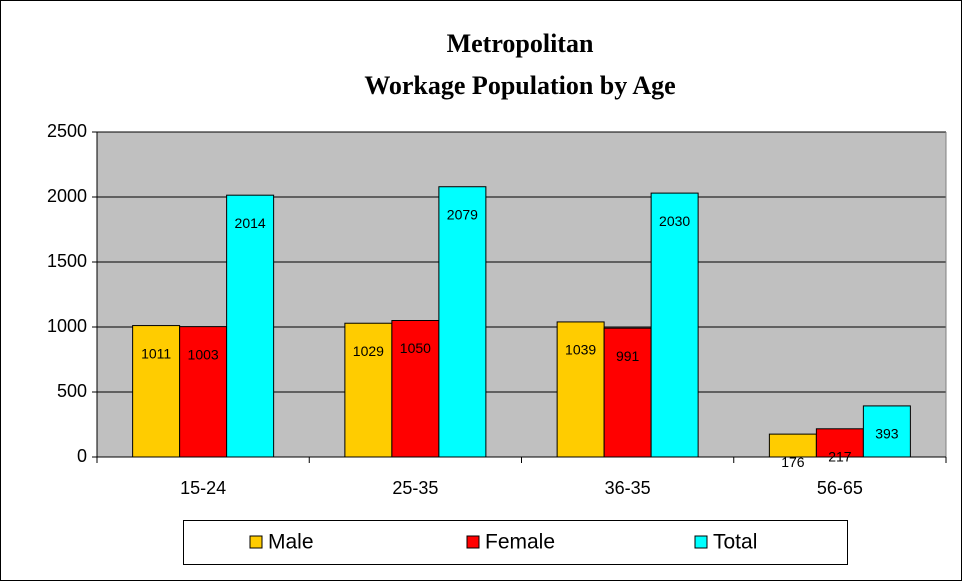  What do you see at coordinates (580, 350) in the screenshot?
I see `data-label: 1039` at bounding box center [580, 350].